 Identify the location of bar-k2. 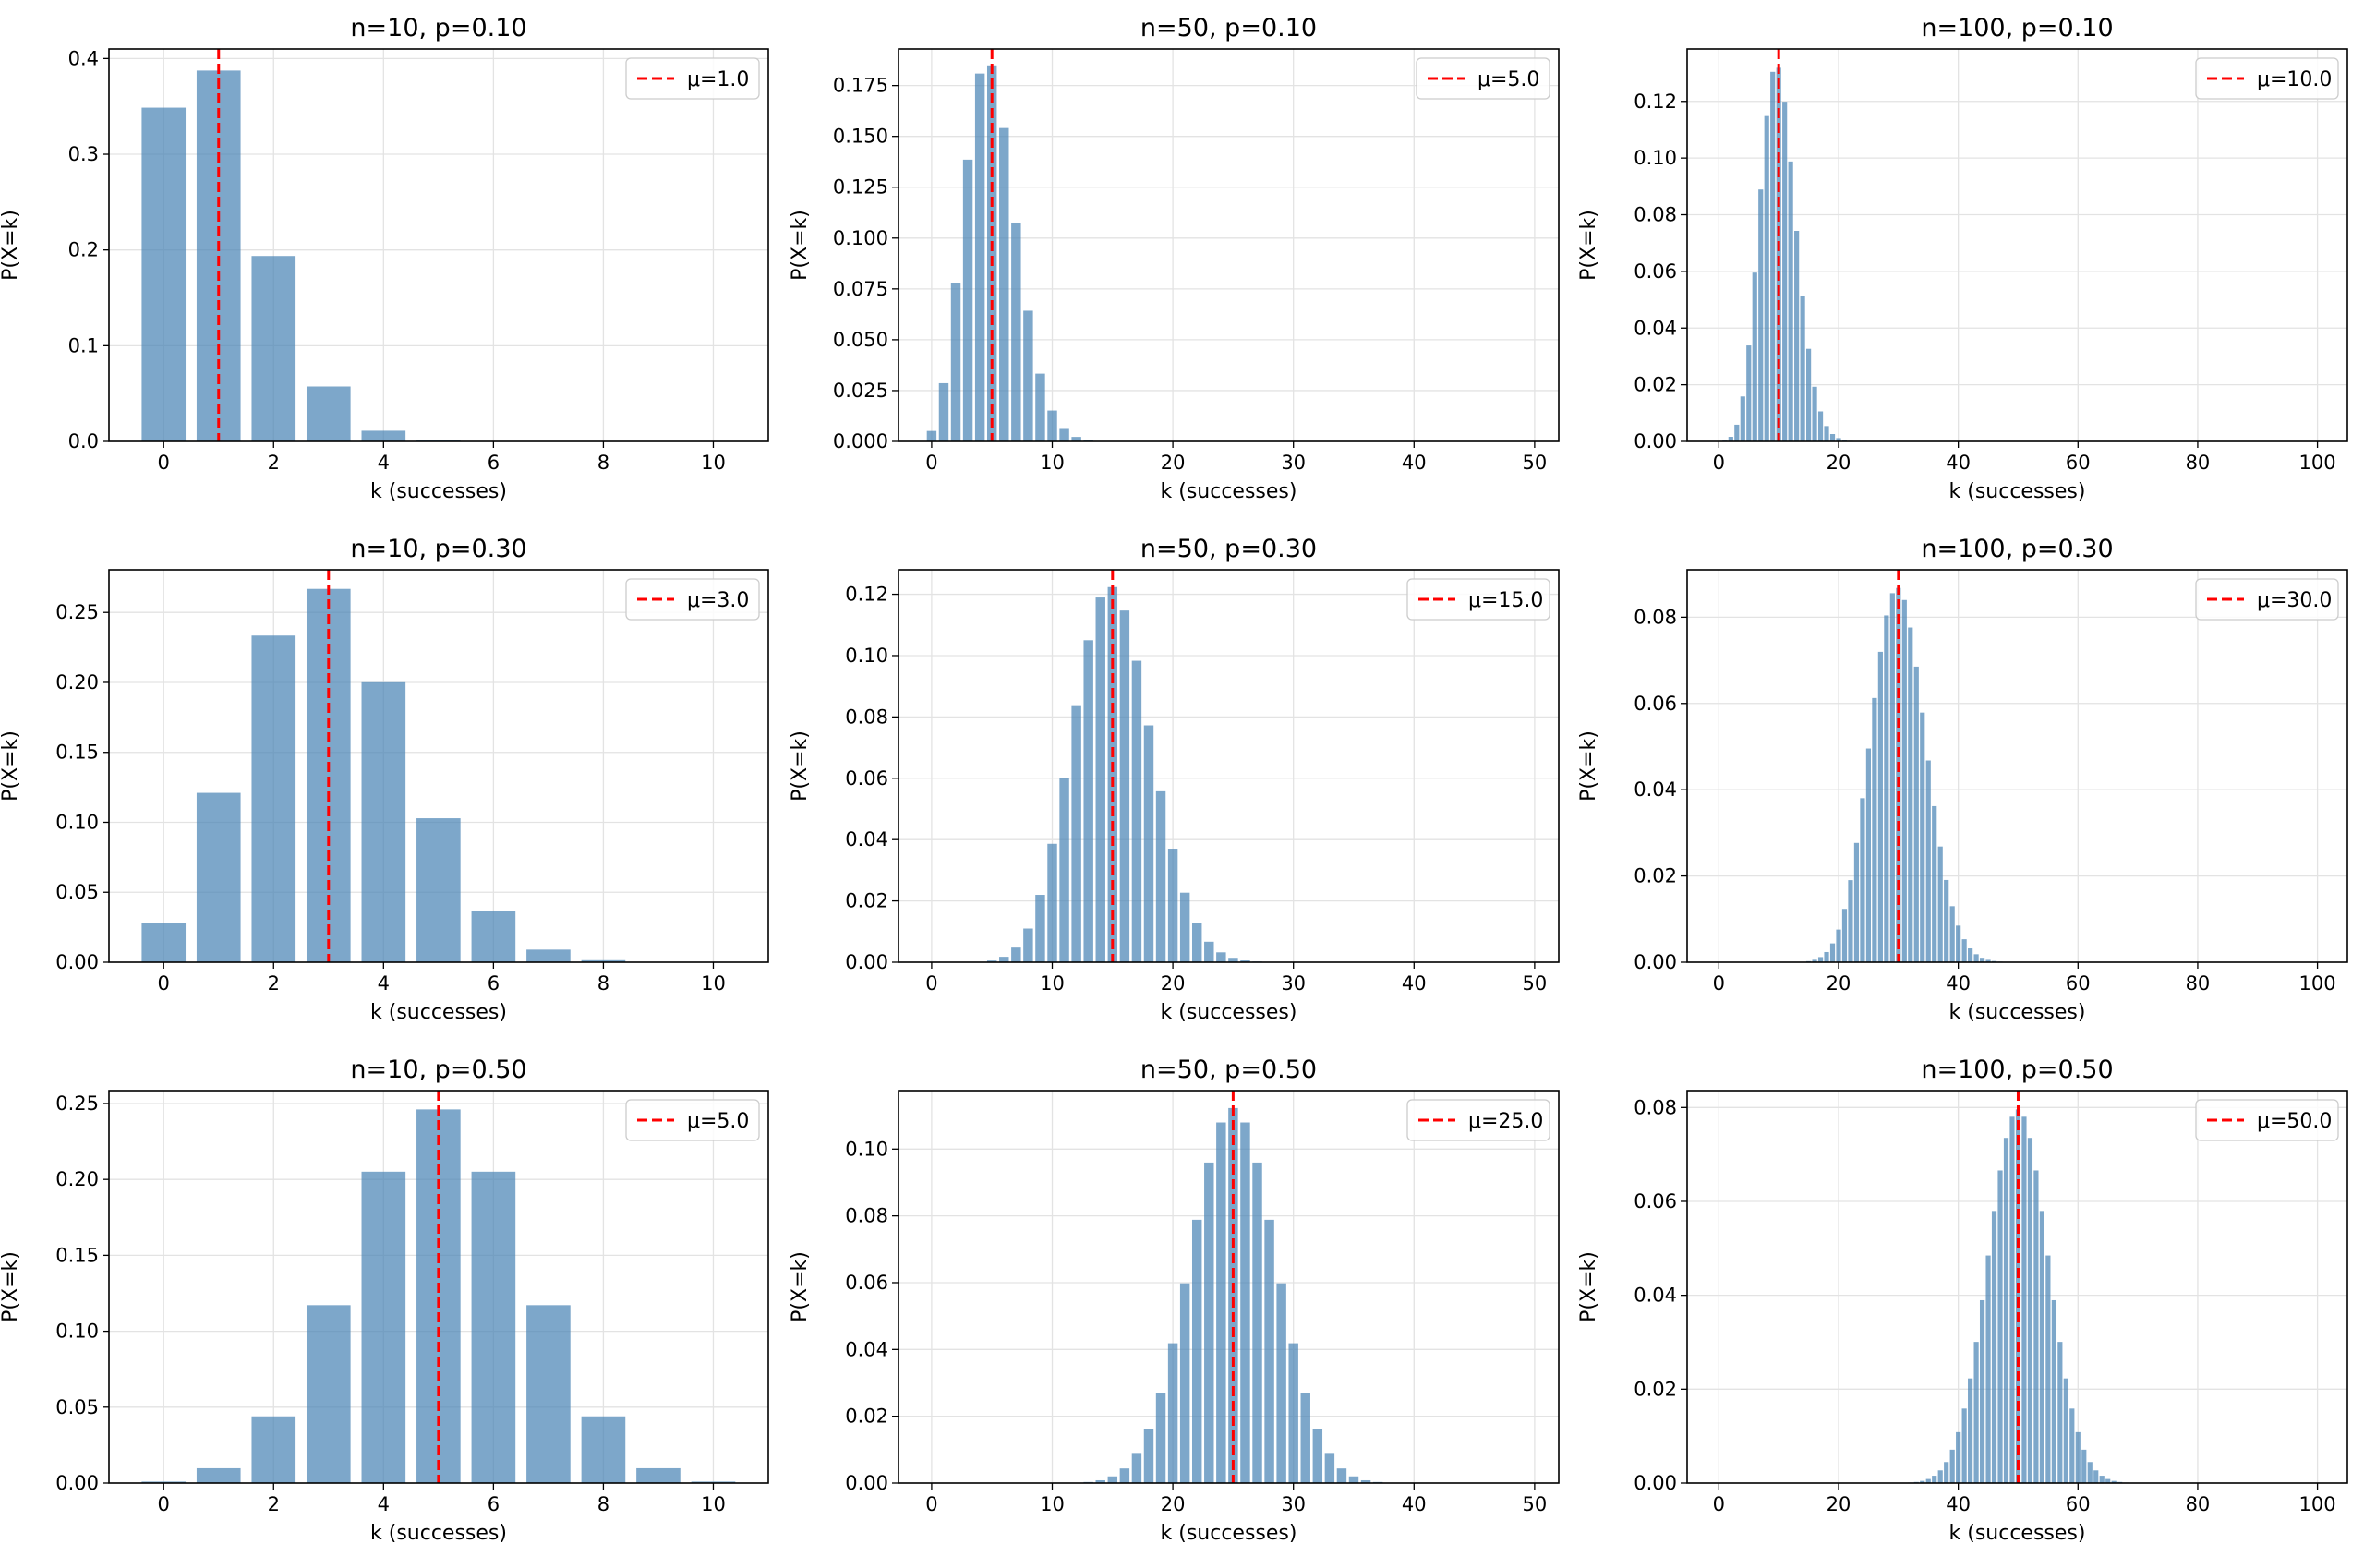
(1730, 439).